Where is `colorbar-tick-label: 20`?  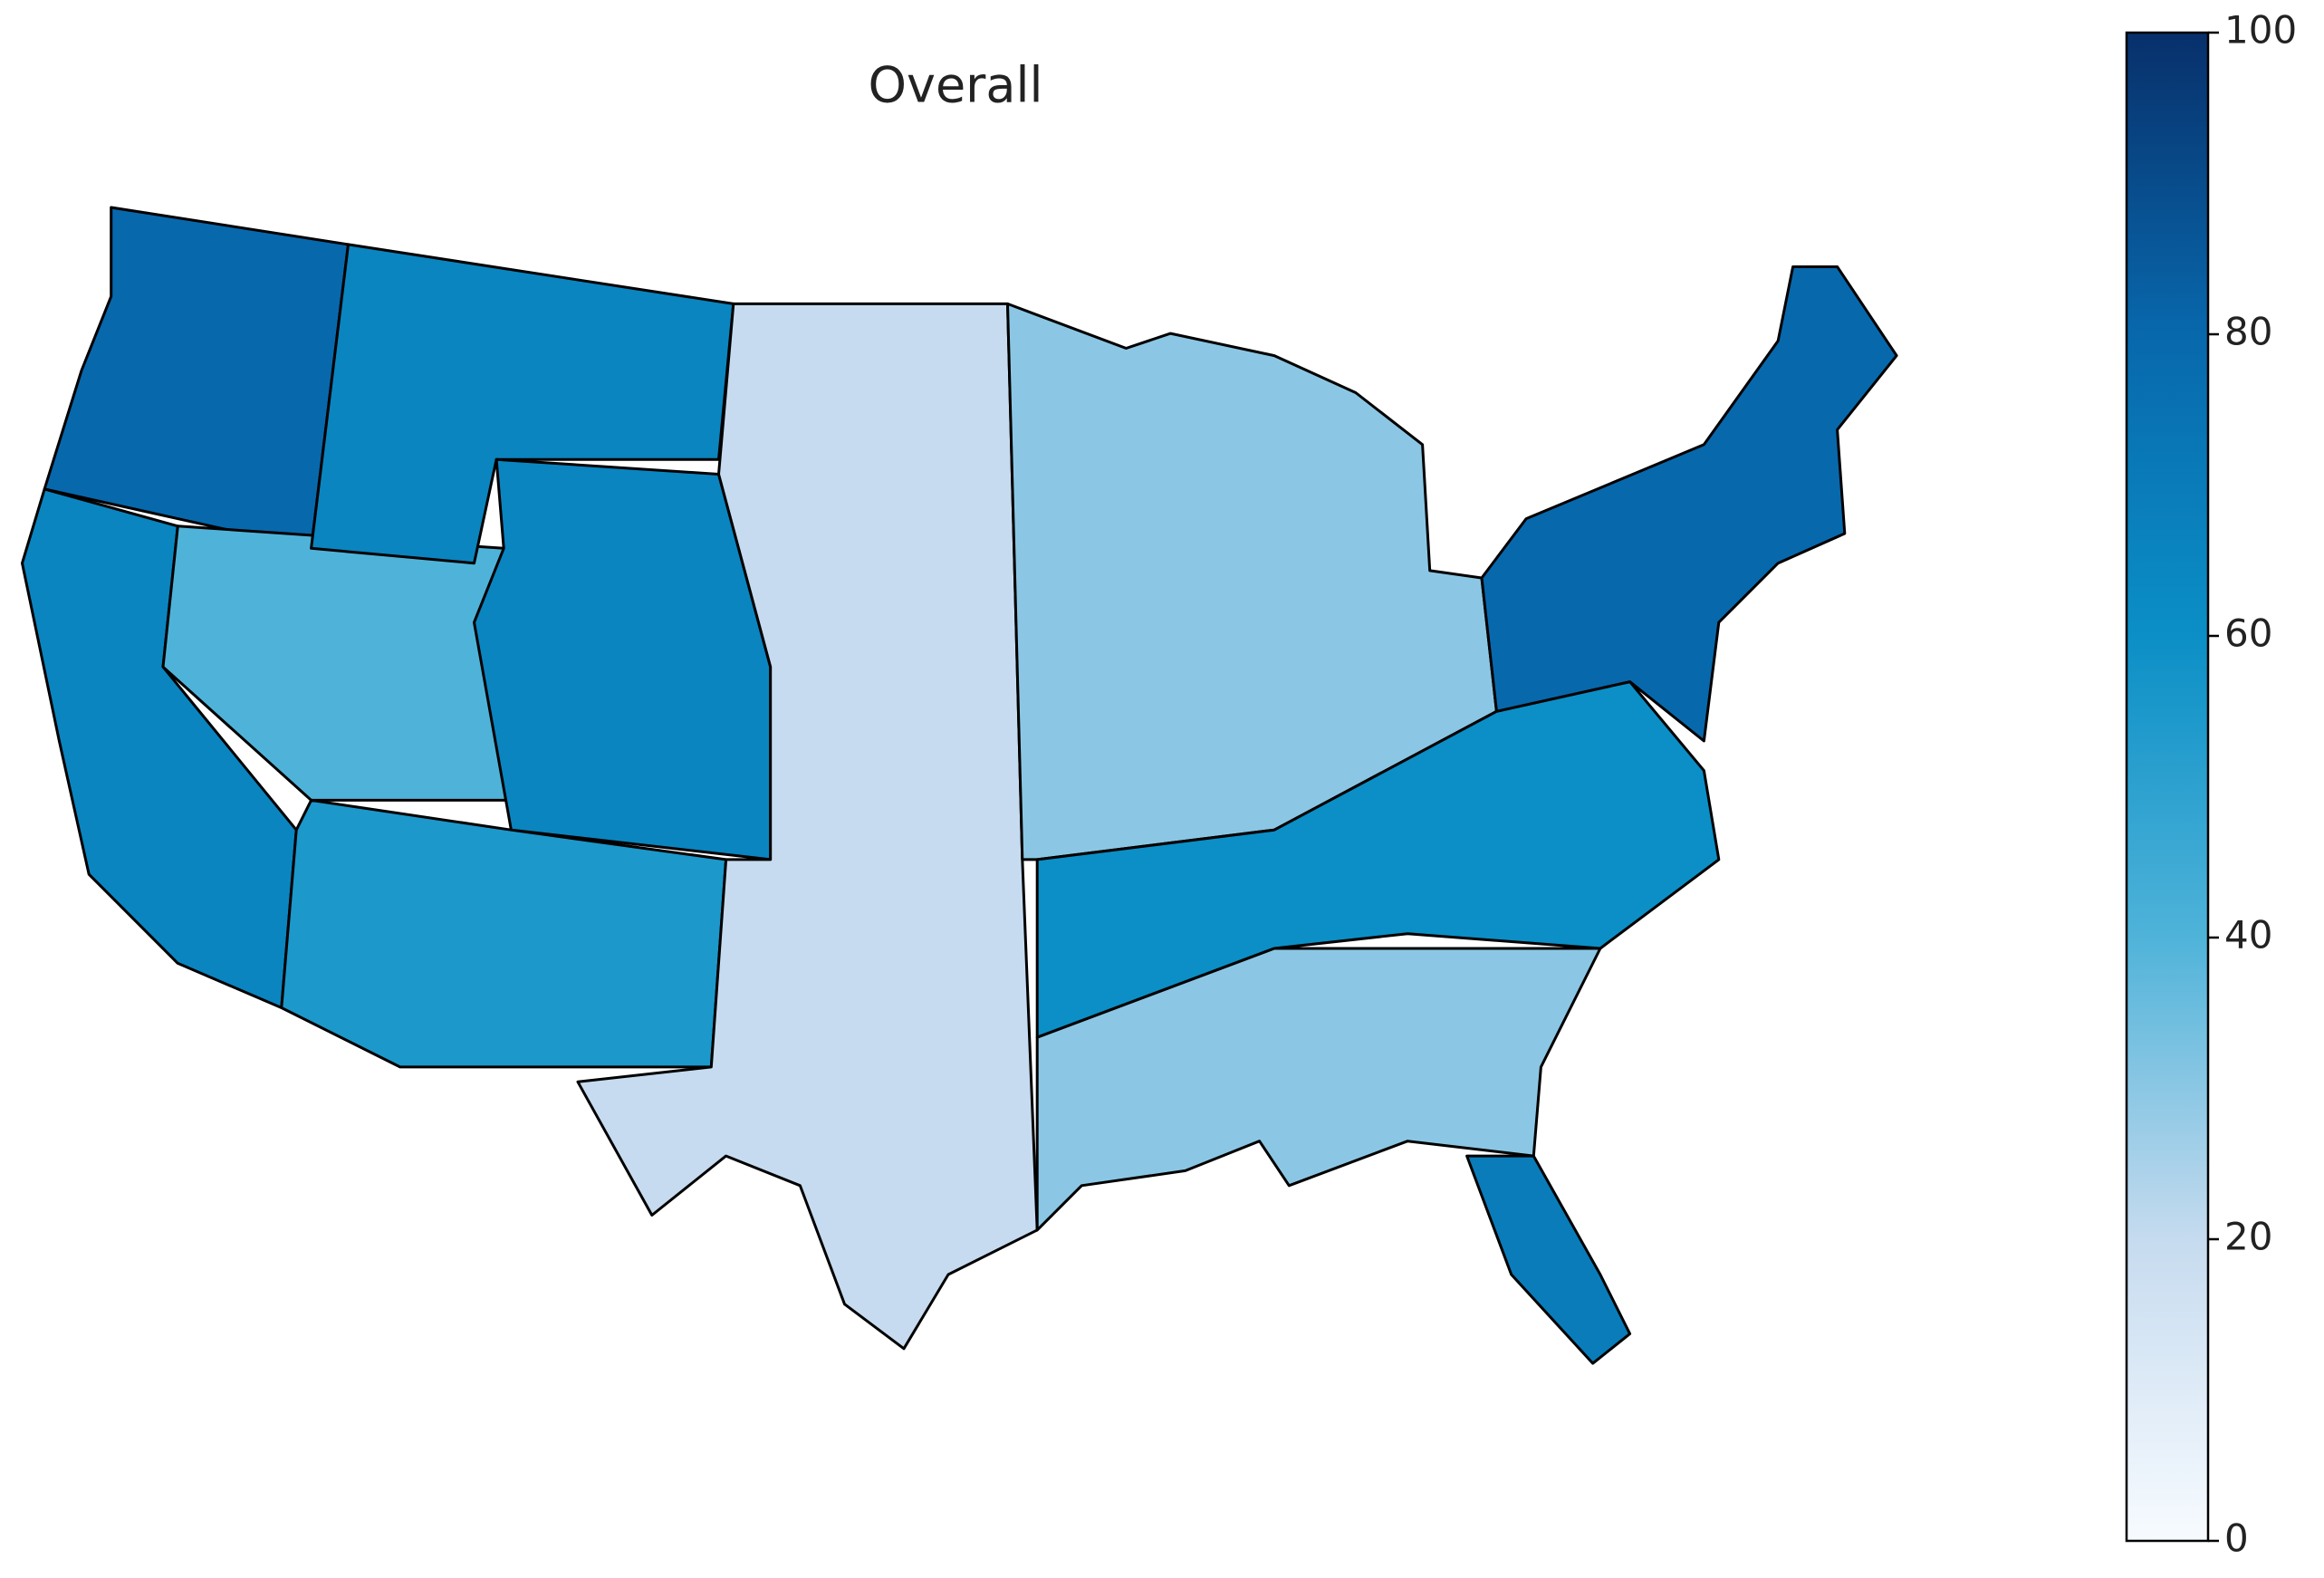
colorbar-tick-label: 20 is located at coordinates (2248, 1237).